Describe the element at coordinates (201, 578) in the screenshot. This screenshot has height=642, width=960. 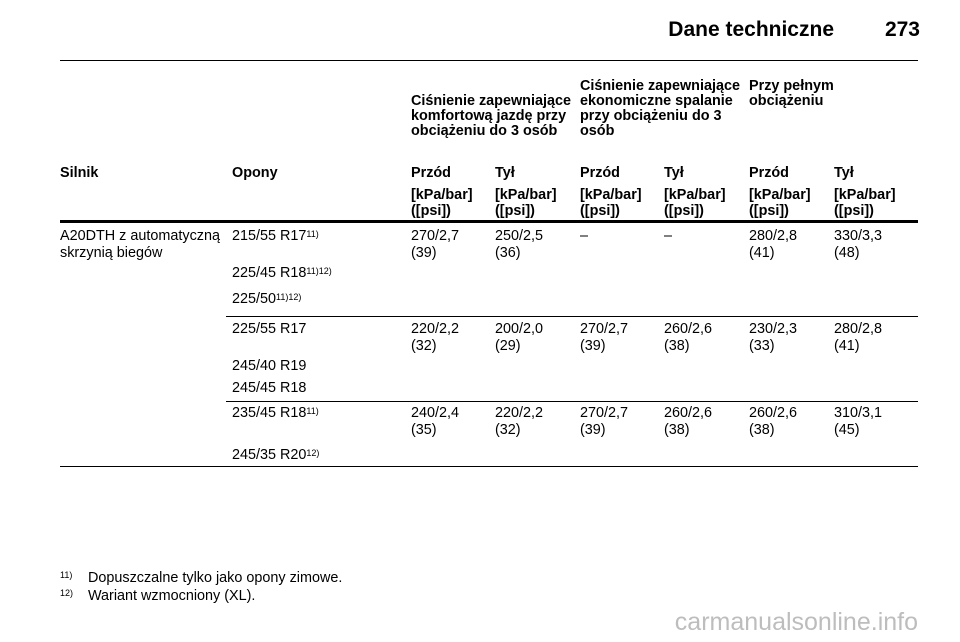
I see `footnote: 11) Dopuszczalne tylko jako opony zimowe.` at that location.